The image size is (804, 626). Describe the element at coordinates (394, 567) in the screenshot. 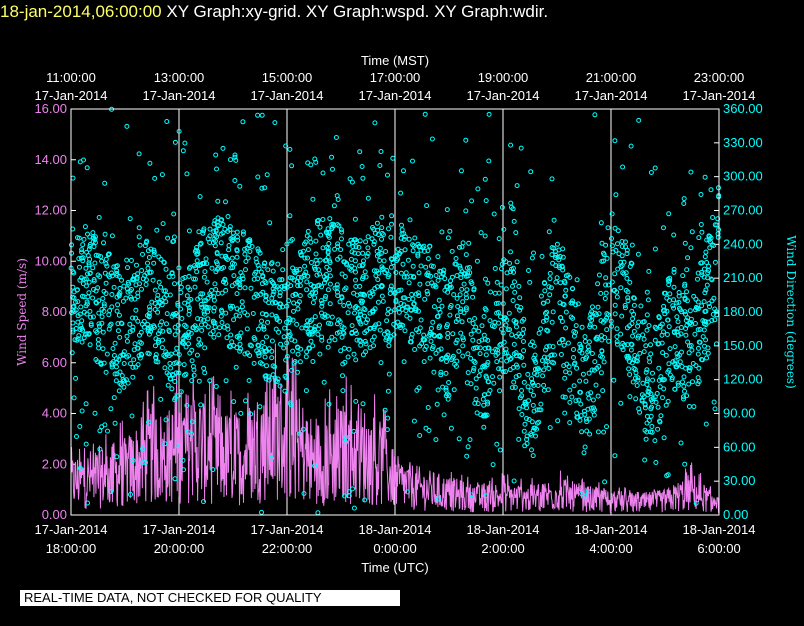

I see `bottom-axis-title: Time (UTC)` at that location.